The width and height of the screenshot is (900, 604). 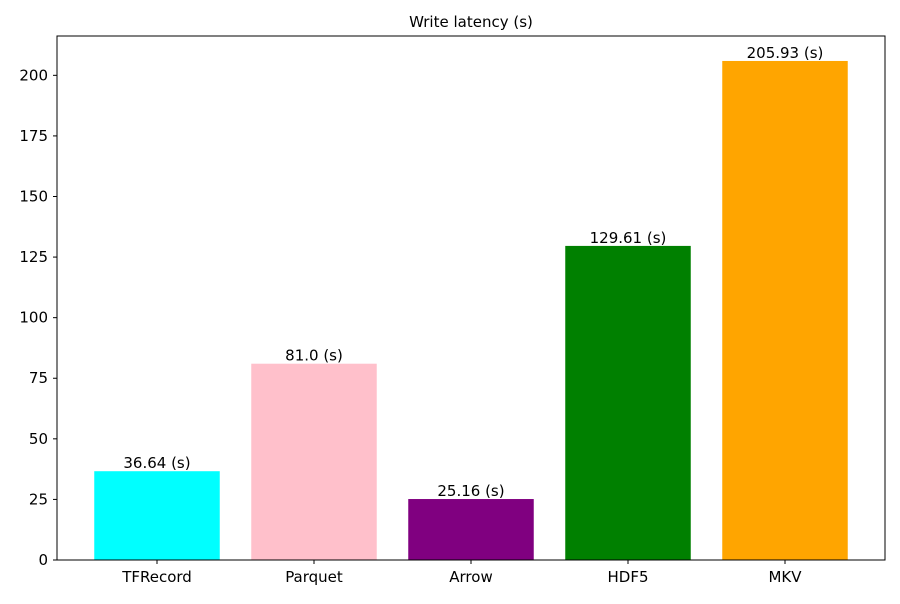 What do you see at coordinates (33, 75) in the screenshot?
I see `y-tick-label: 200` at bounding box center [33, 75].